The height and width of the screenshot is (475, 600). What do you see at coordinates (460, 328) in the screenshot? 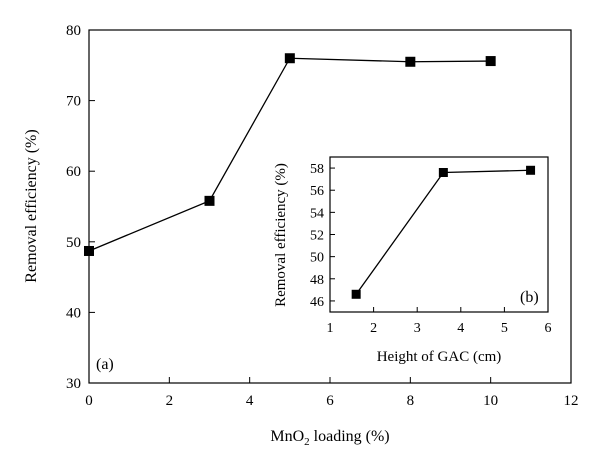
I see `inset-x-tick-label: 4` at bounding box center [460, 328].